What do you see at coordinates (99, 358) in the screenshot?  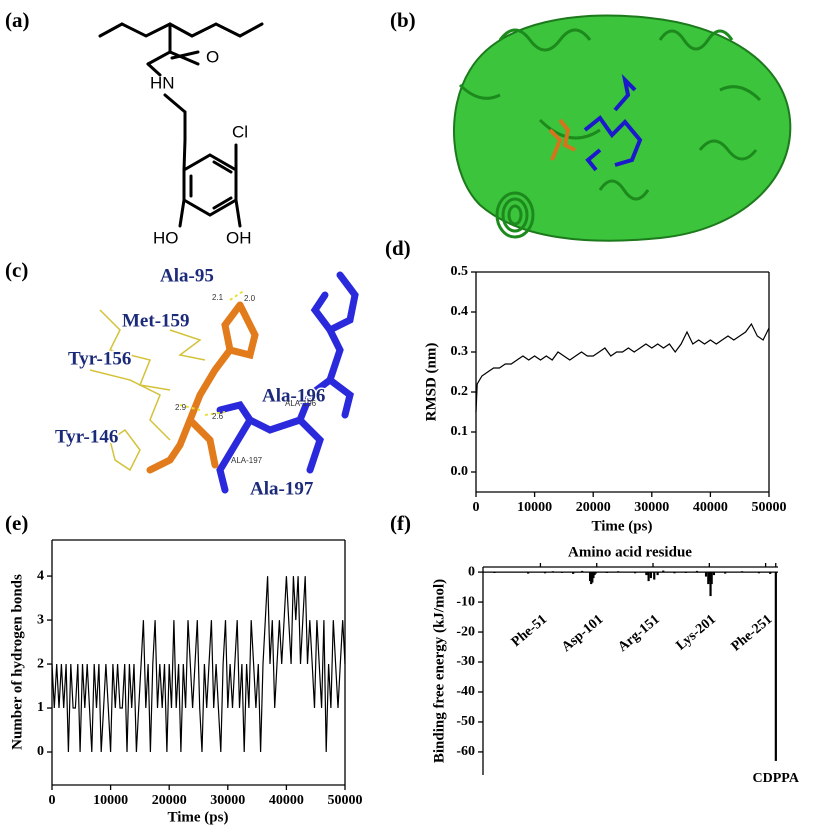 I see `residue-label: Tyr-156` at bounding box center [99, 358].